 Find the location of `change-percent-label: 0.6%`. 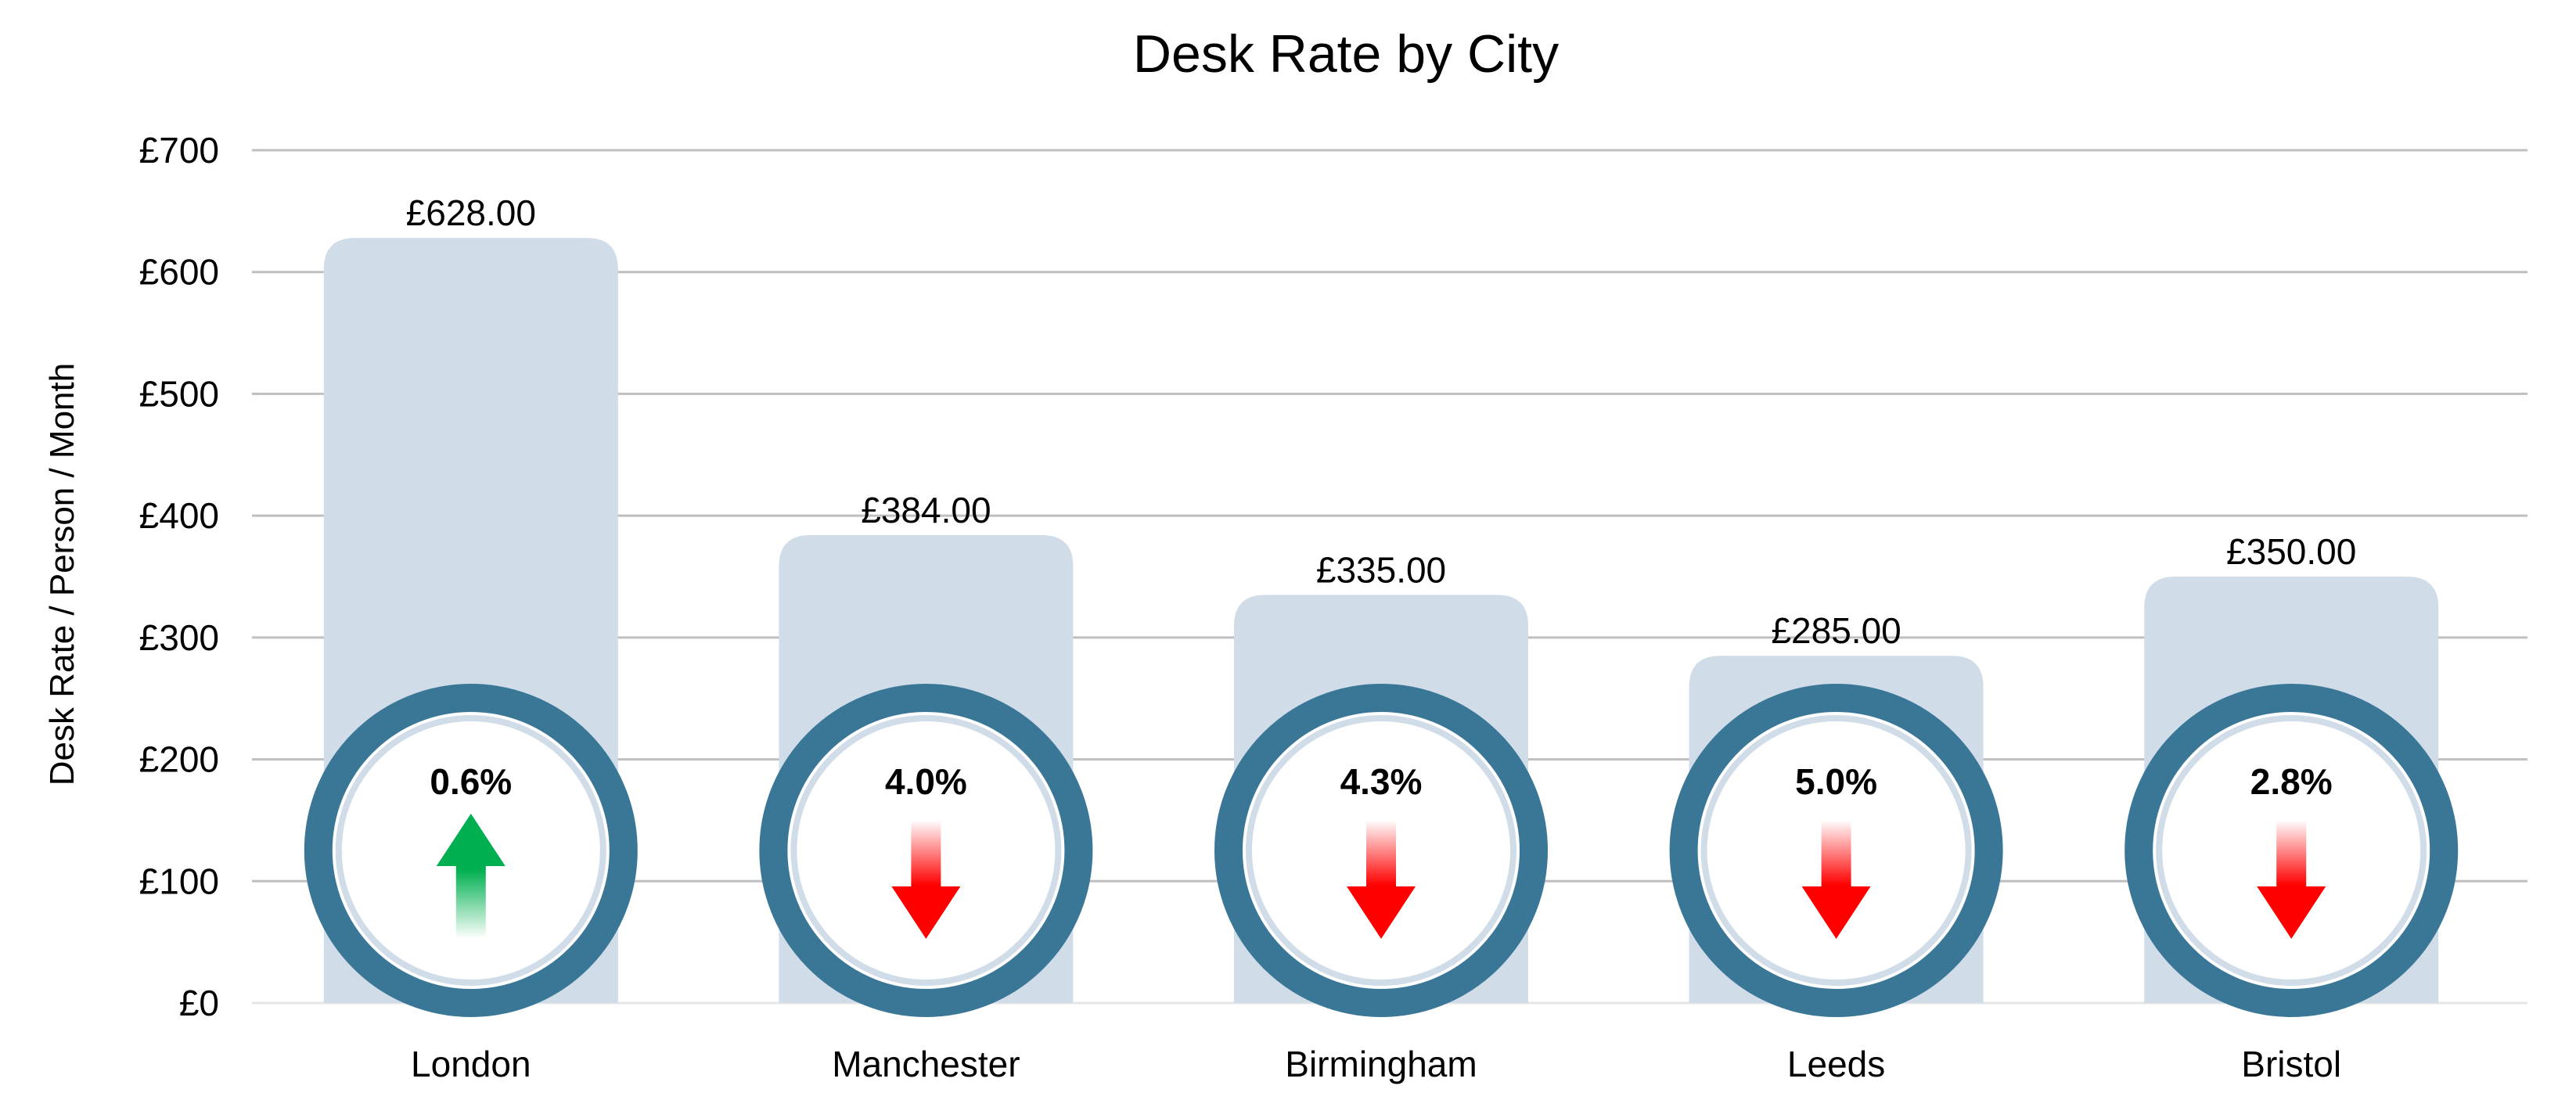

change-percent-label: 0.6% is located at coordinates (471, 782).